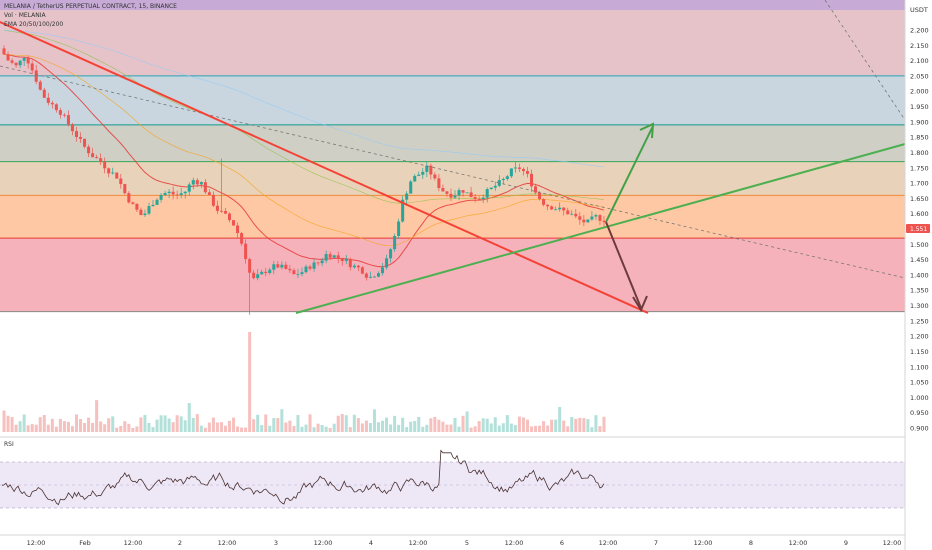 Image resolution: width=932 pixels, height=550 pixels. I want to click on price-tick: 1.650, so click(919, 199).